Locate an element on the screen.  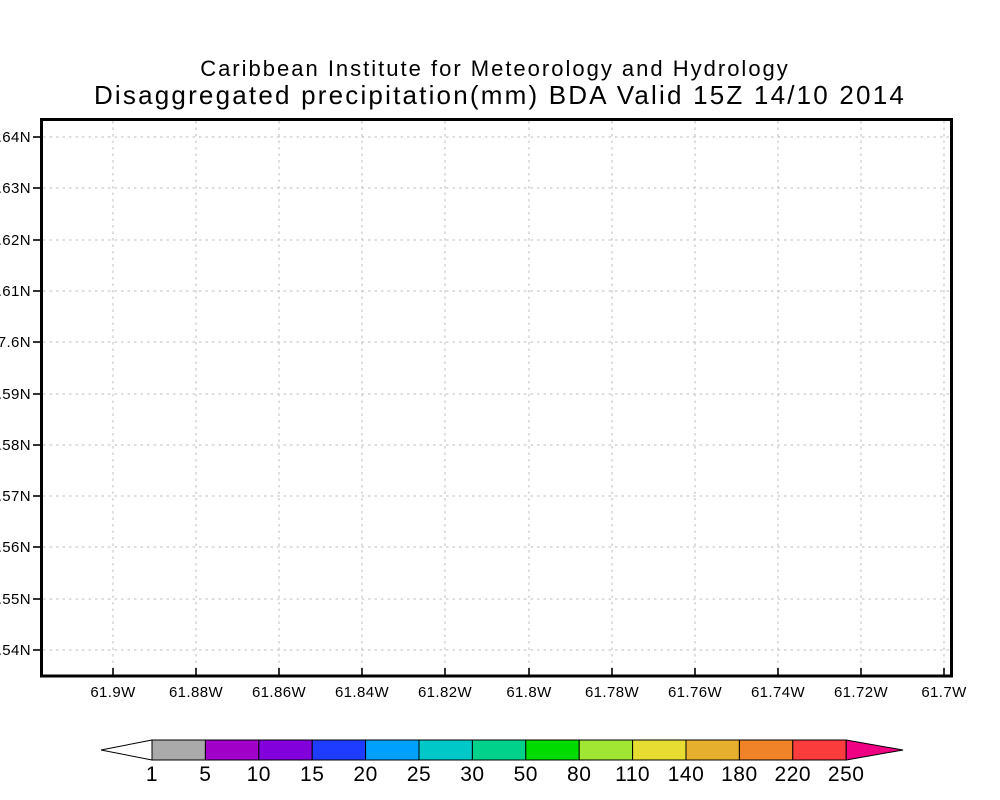
x-axis-tick-label: 61.9W is located at coordinates (113, 692).